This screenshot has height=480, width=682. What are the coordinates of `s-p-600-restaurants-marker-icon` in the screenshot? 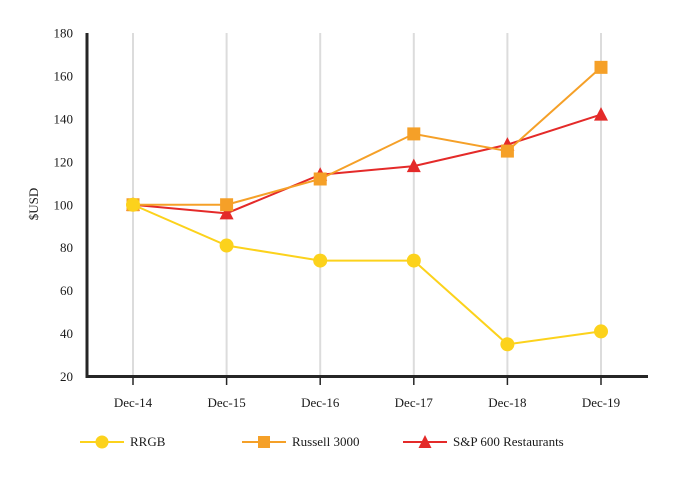 It's located at (425, 441).